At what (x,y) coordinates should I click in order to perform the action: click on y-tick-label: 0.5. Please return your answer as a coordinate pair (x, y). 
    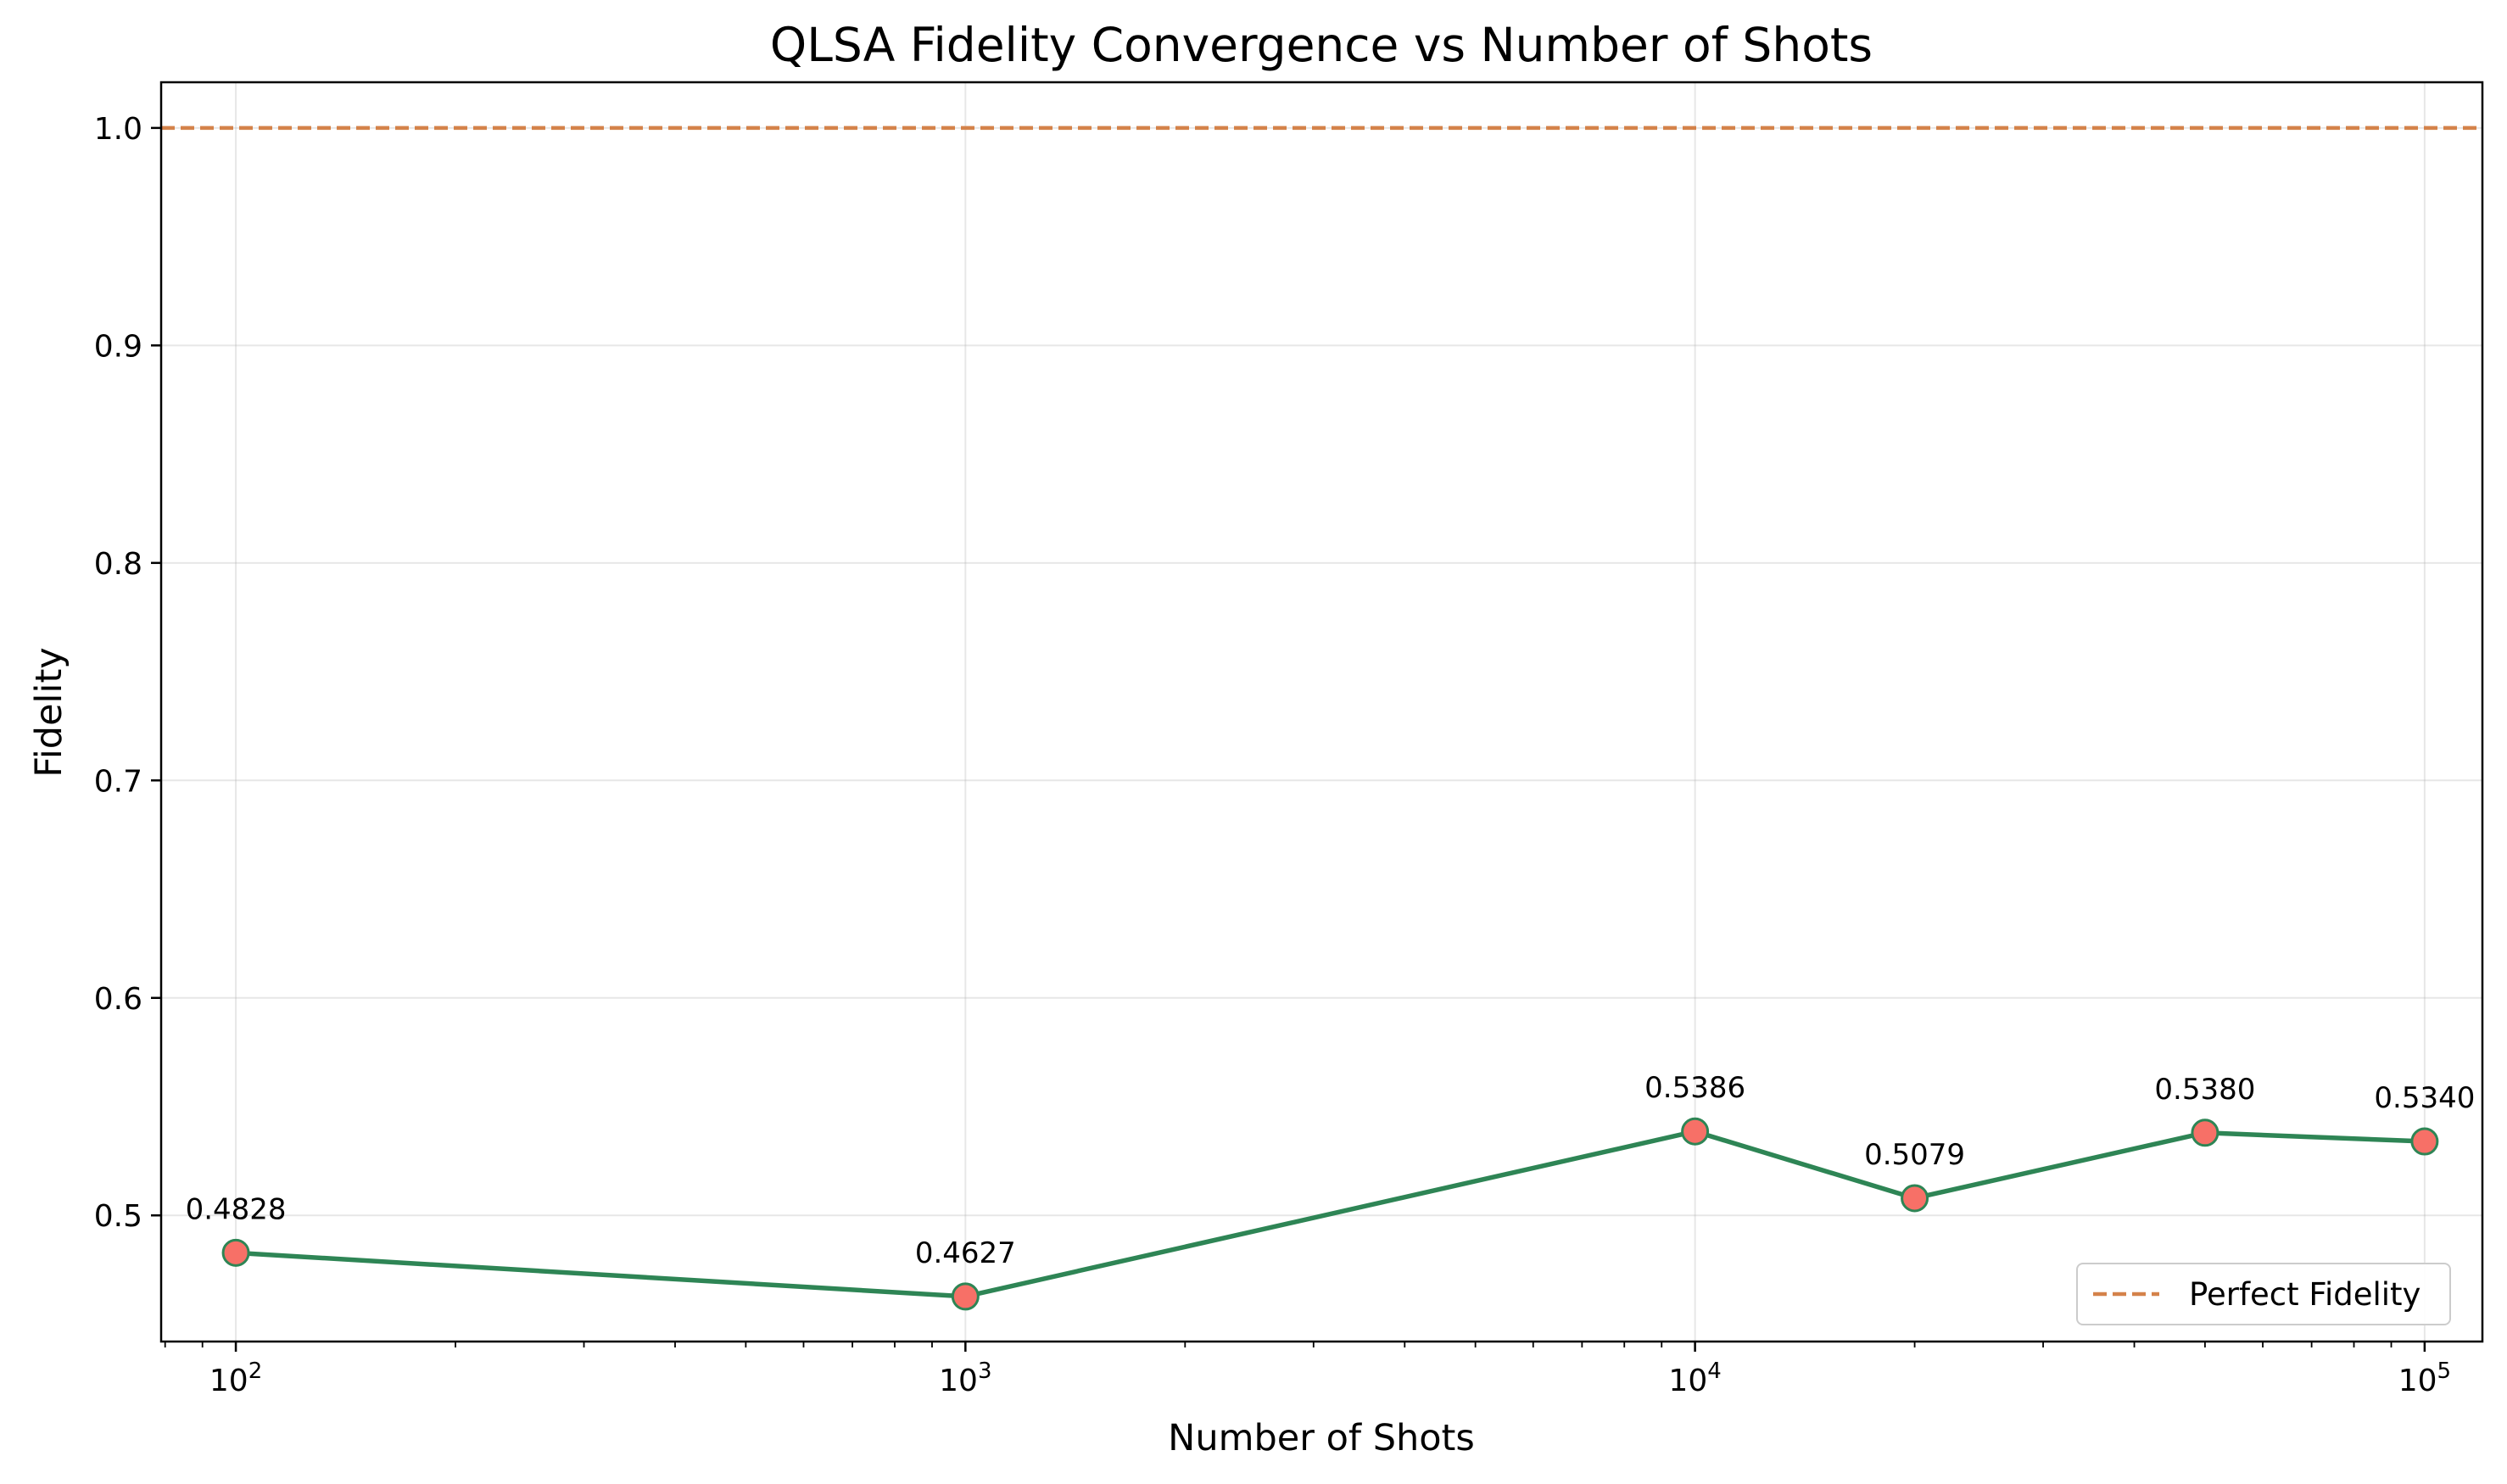
    Looking at the image, I should click on (118, 1216).